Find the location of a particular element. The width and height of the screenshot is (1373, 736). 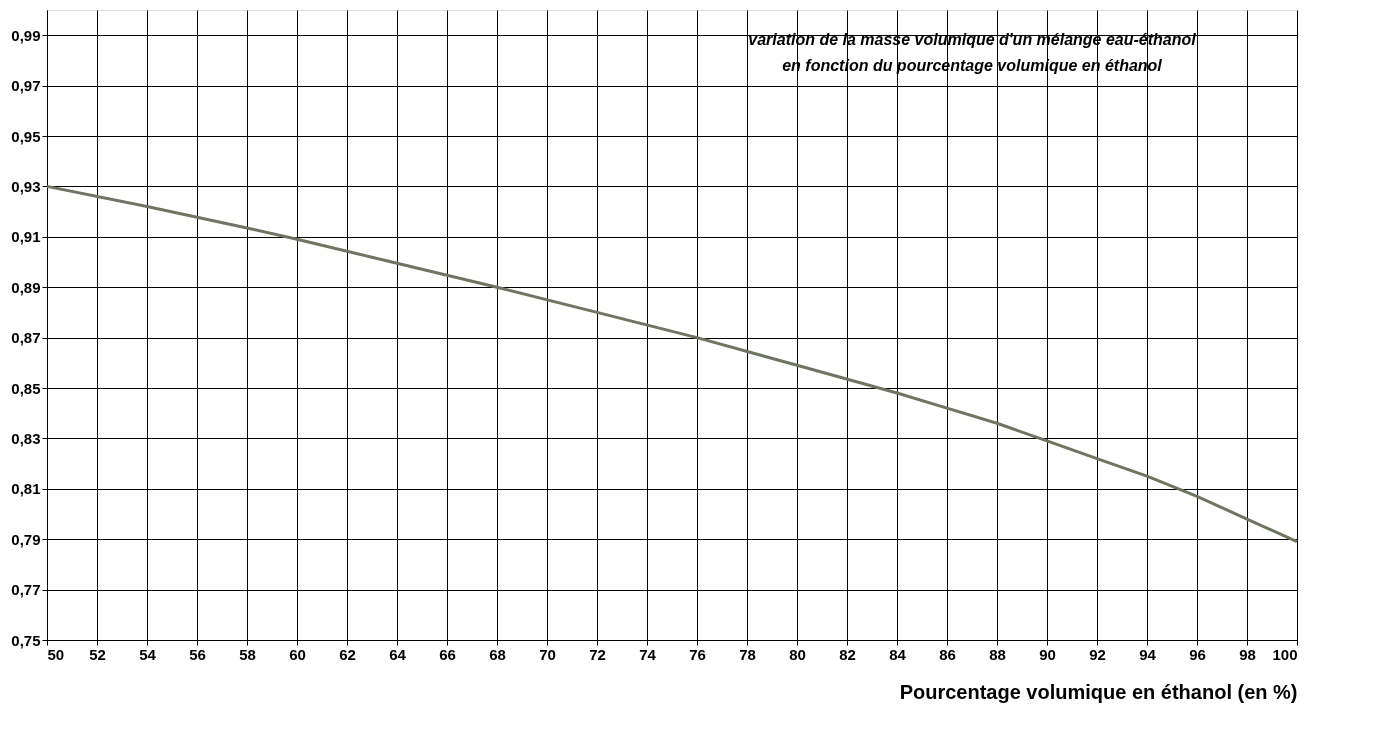

x-tick-label: 78 is located at coordinates (747, 654).